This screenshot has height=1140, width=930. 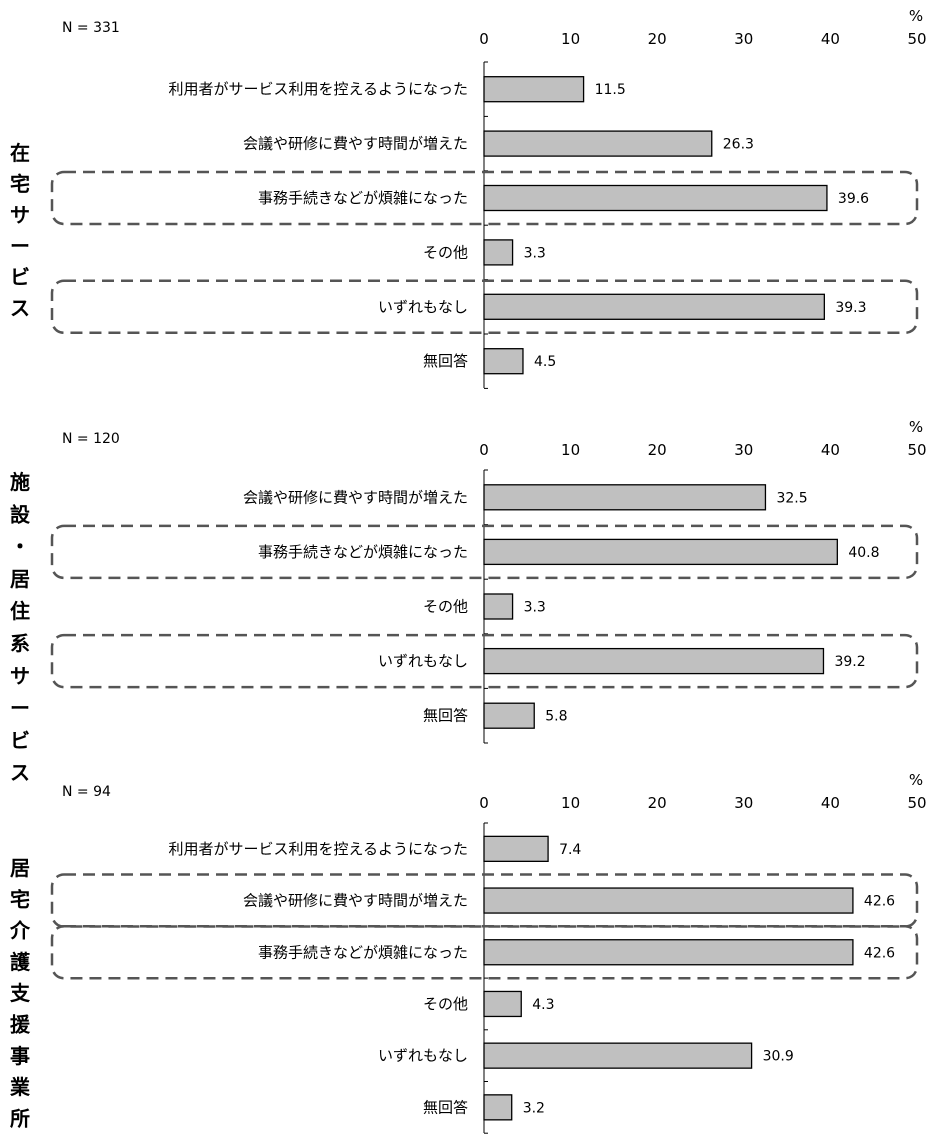 I want to click on category-label: 利用者がサービス利用を控えるようになった, so click(x=318, y=89).